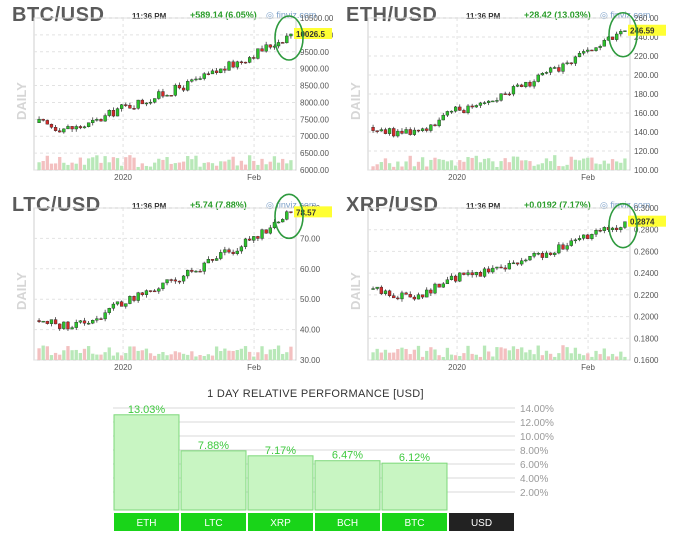 Image resolution: width=673 pixels, height=550 pixels. What do you see at coordinates (149, 206) in the screenshot?
I see `chart-time: 11:36 PM` at bounding box center [149, 206].